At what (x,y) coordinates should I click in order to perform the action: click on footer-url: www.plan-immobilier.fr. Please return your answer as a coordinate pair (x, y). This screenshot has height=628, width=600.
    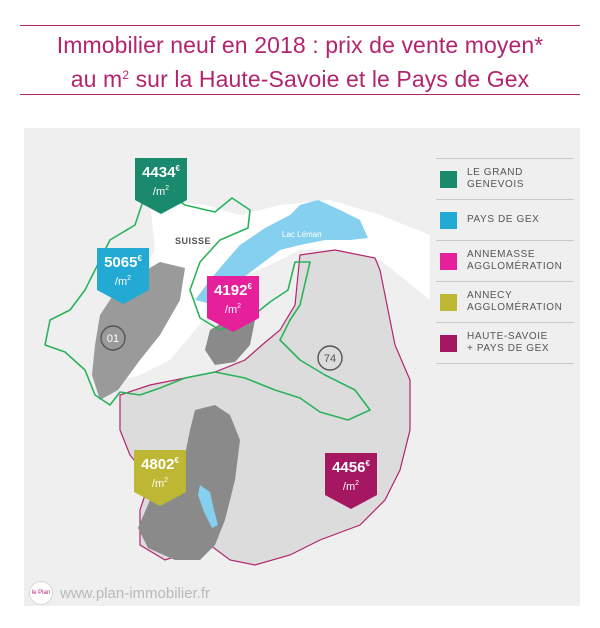
    Looking at the image, I should click on (135, 593).